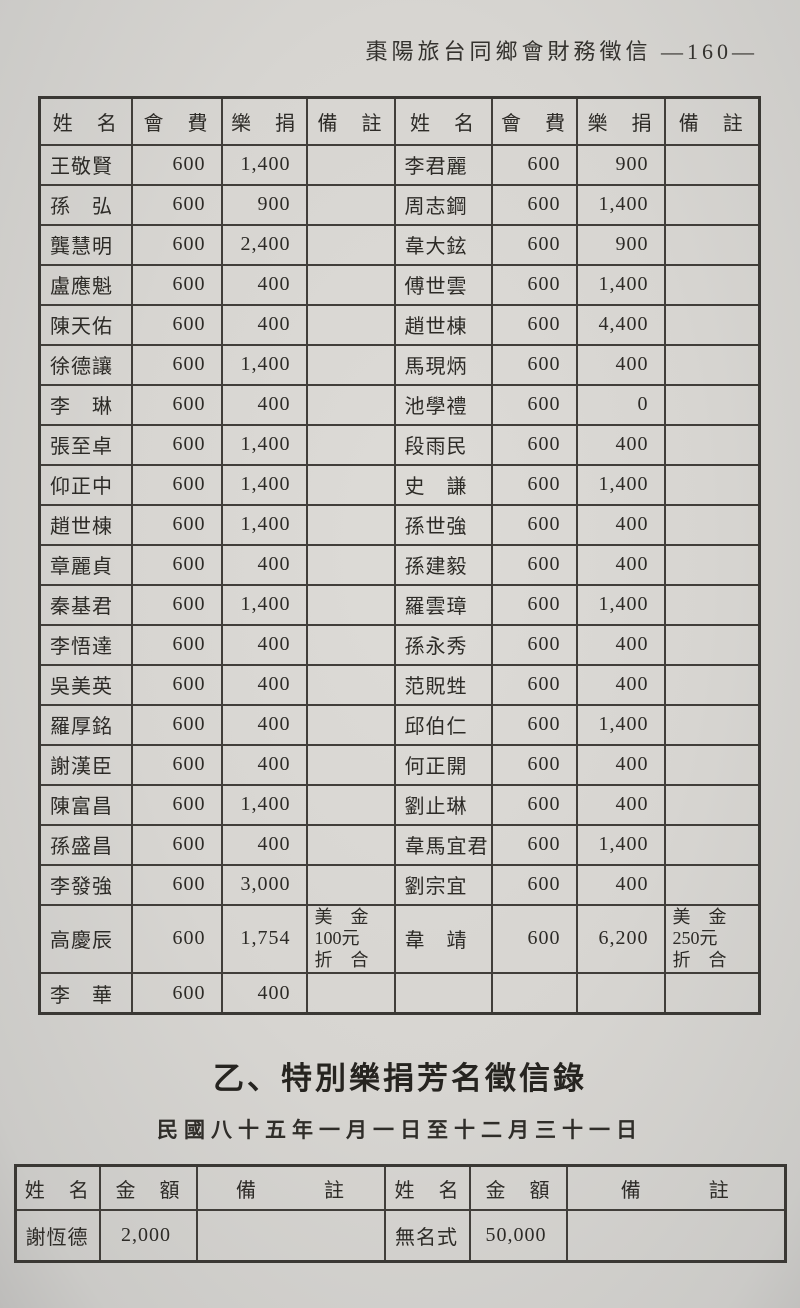 Image resolution: width=800 pixels, height=1308 pixels. Describe the element at coordinates (399, 764) in the screenshot. I see `table-row: 謝漢臣 600 400 何正開 600 400` at that location.